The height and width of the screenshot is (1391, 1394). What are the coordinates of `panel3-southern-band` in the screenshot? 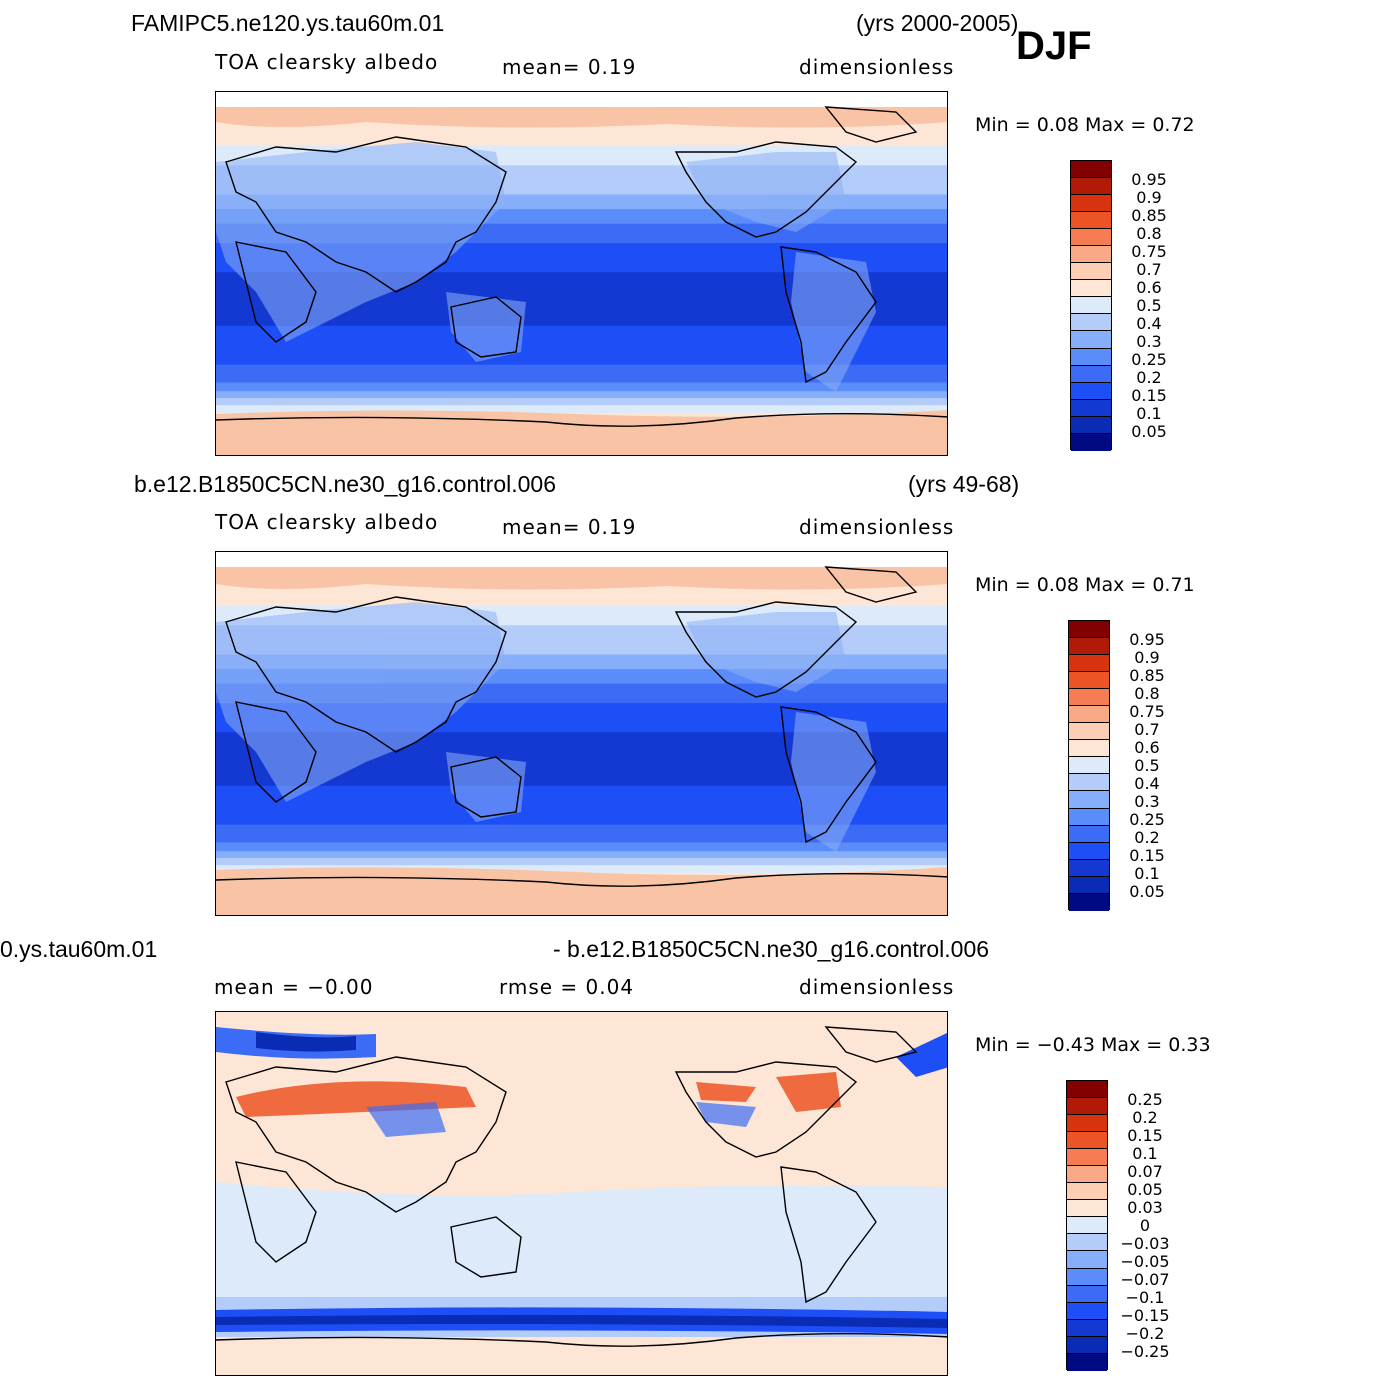 It's located at (581, 1317).